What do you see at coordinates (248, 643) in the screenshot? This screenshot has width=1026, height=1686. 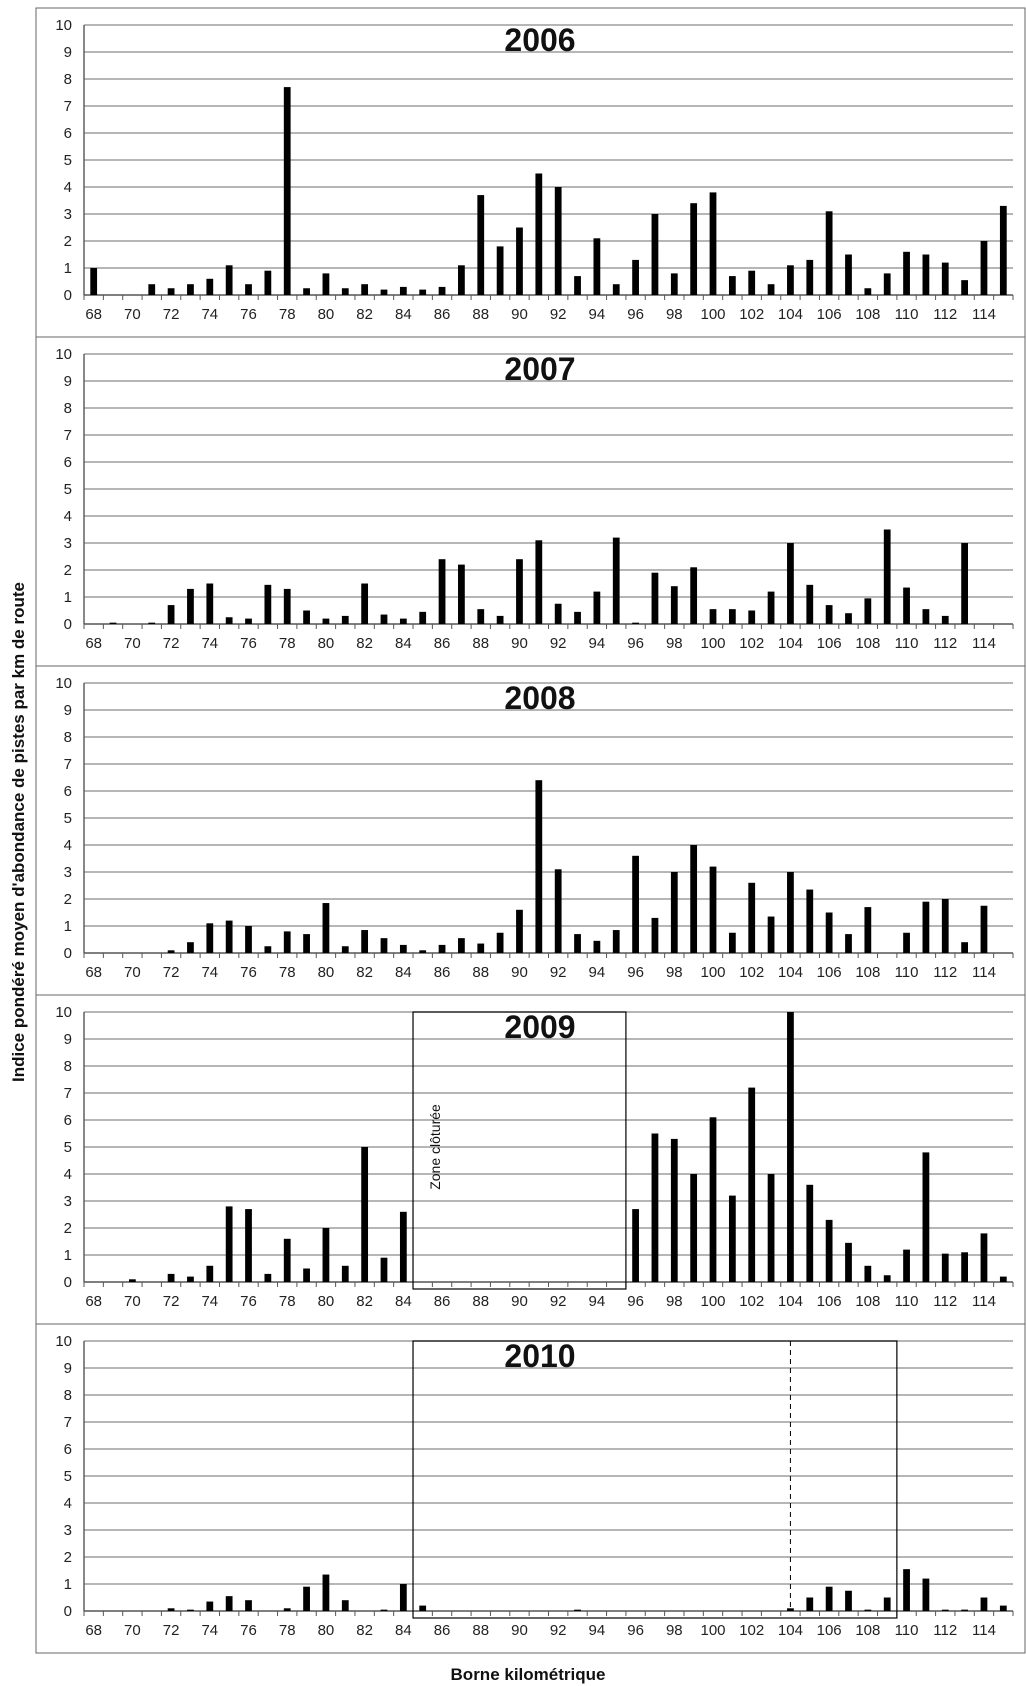 I see `x-tick-label: 76` at bounding box center [248, 643].